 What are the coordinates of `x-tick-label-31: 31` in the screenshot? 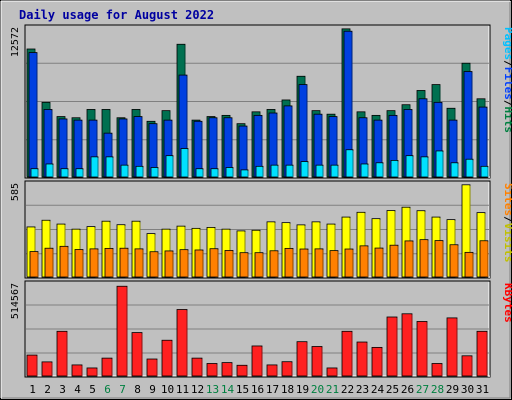 It's located at (482, 389).